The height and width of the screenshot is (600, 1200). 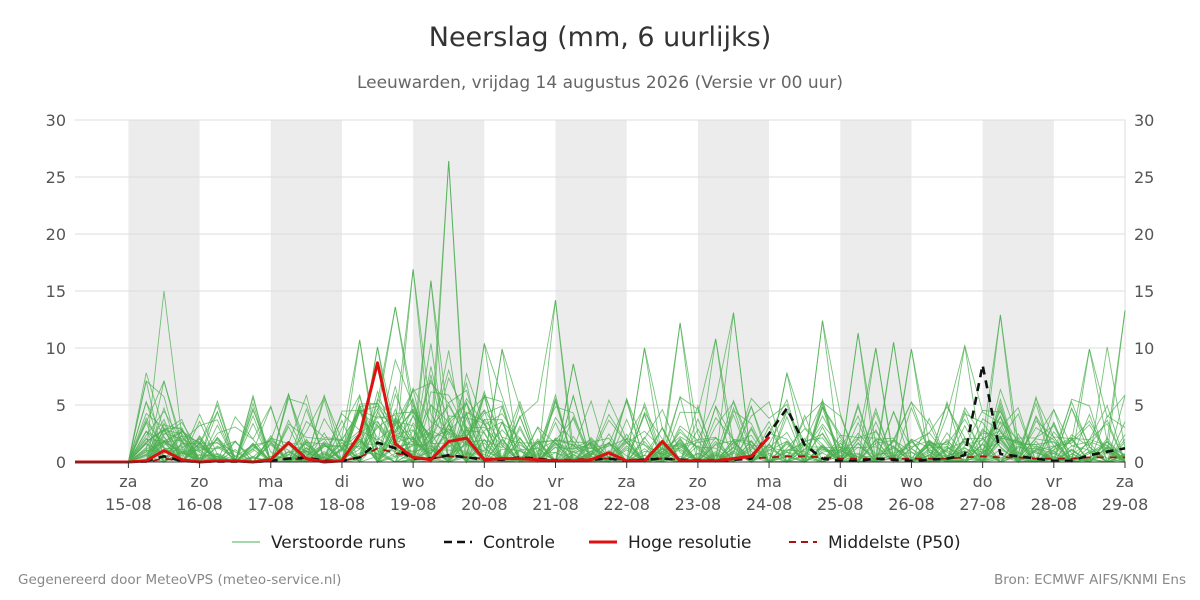 I want to click on x-tick-date: 28-08, so click(x=1054, y=504).